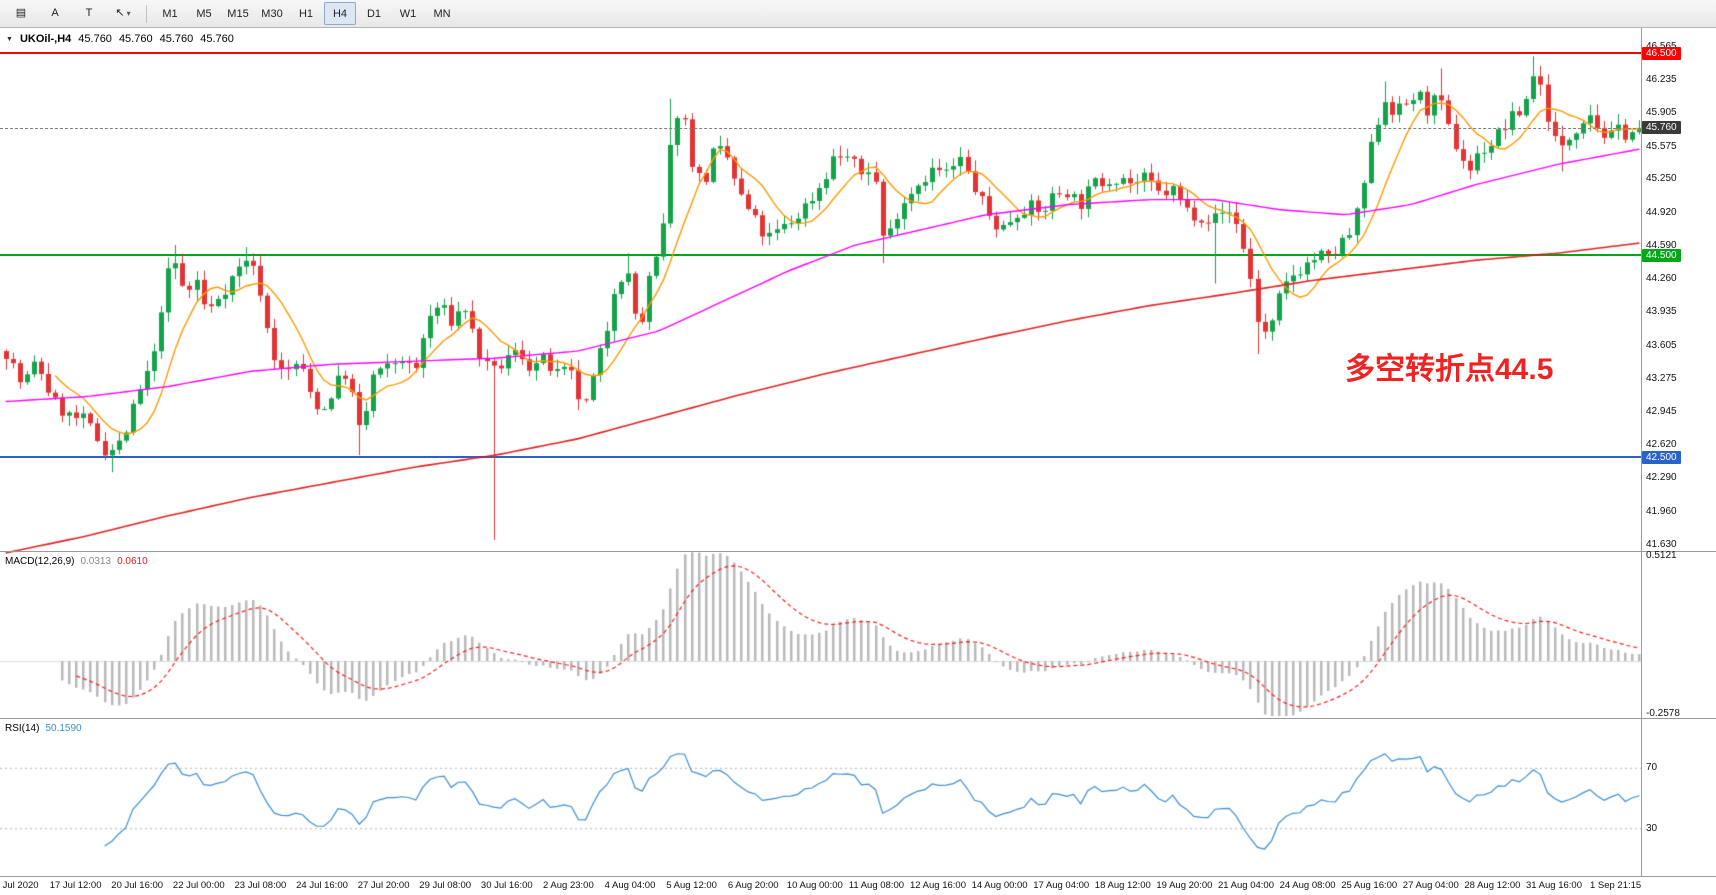 This screenshot has width=1716, height=895. I want to click on time-axis-label: 22 Jul 00:00, so click(198, 885).